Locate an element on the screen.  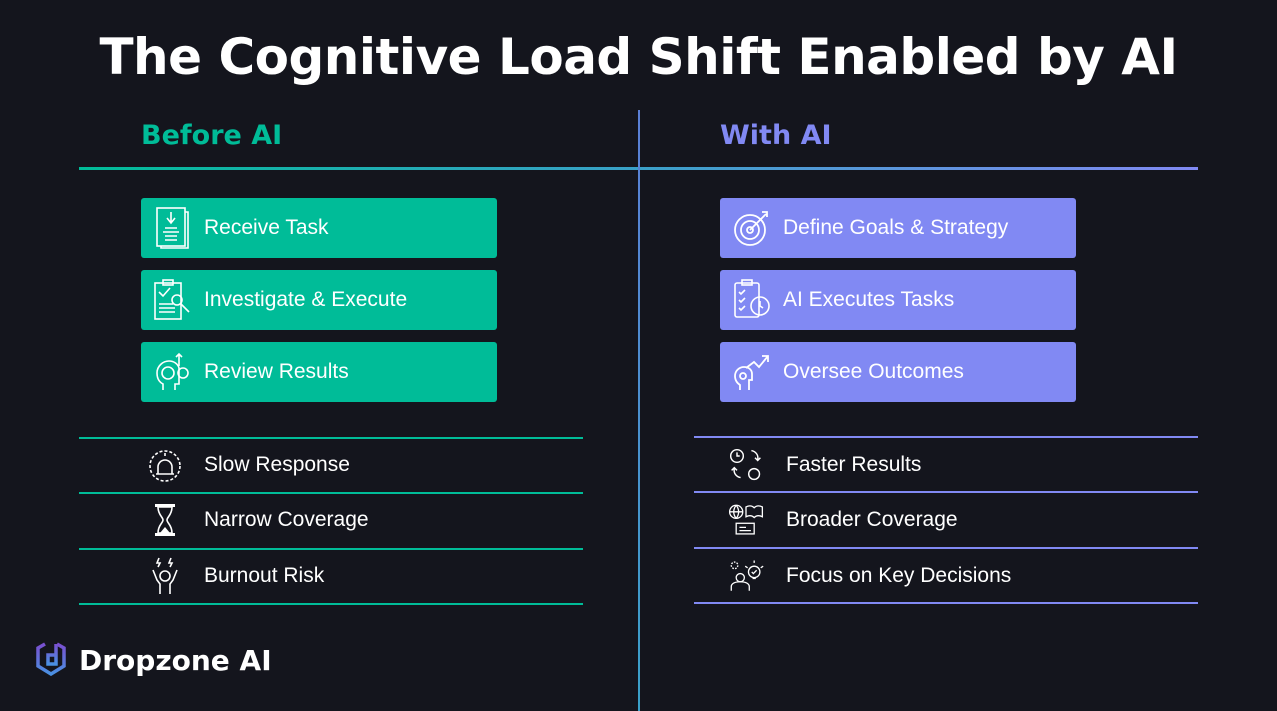
growth-mind-icon is located at coordinates (752, 372).